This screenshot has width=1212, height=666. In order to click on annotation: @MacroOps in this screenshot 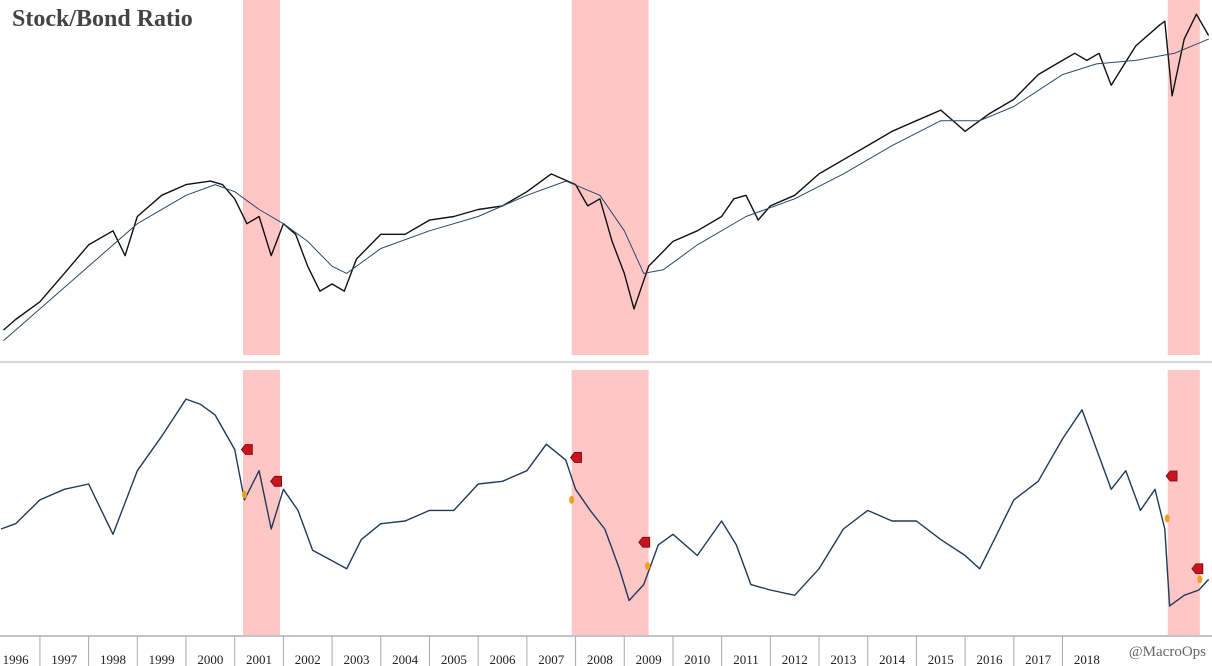, I will do `click(1167, 652)`.